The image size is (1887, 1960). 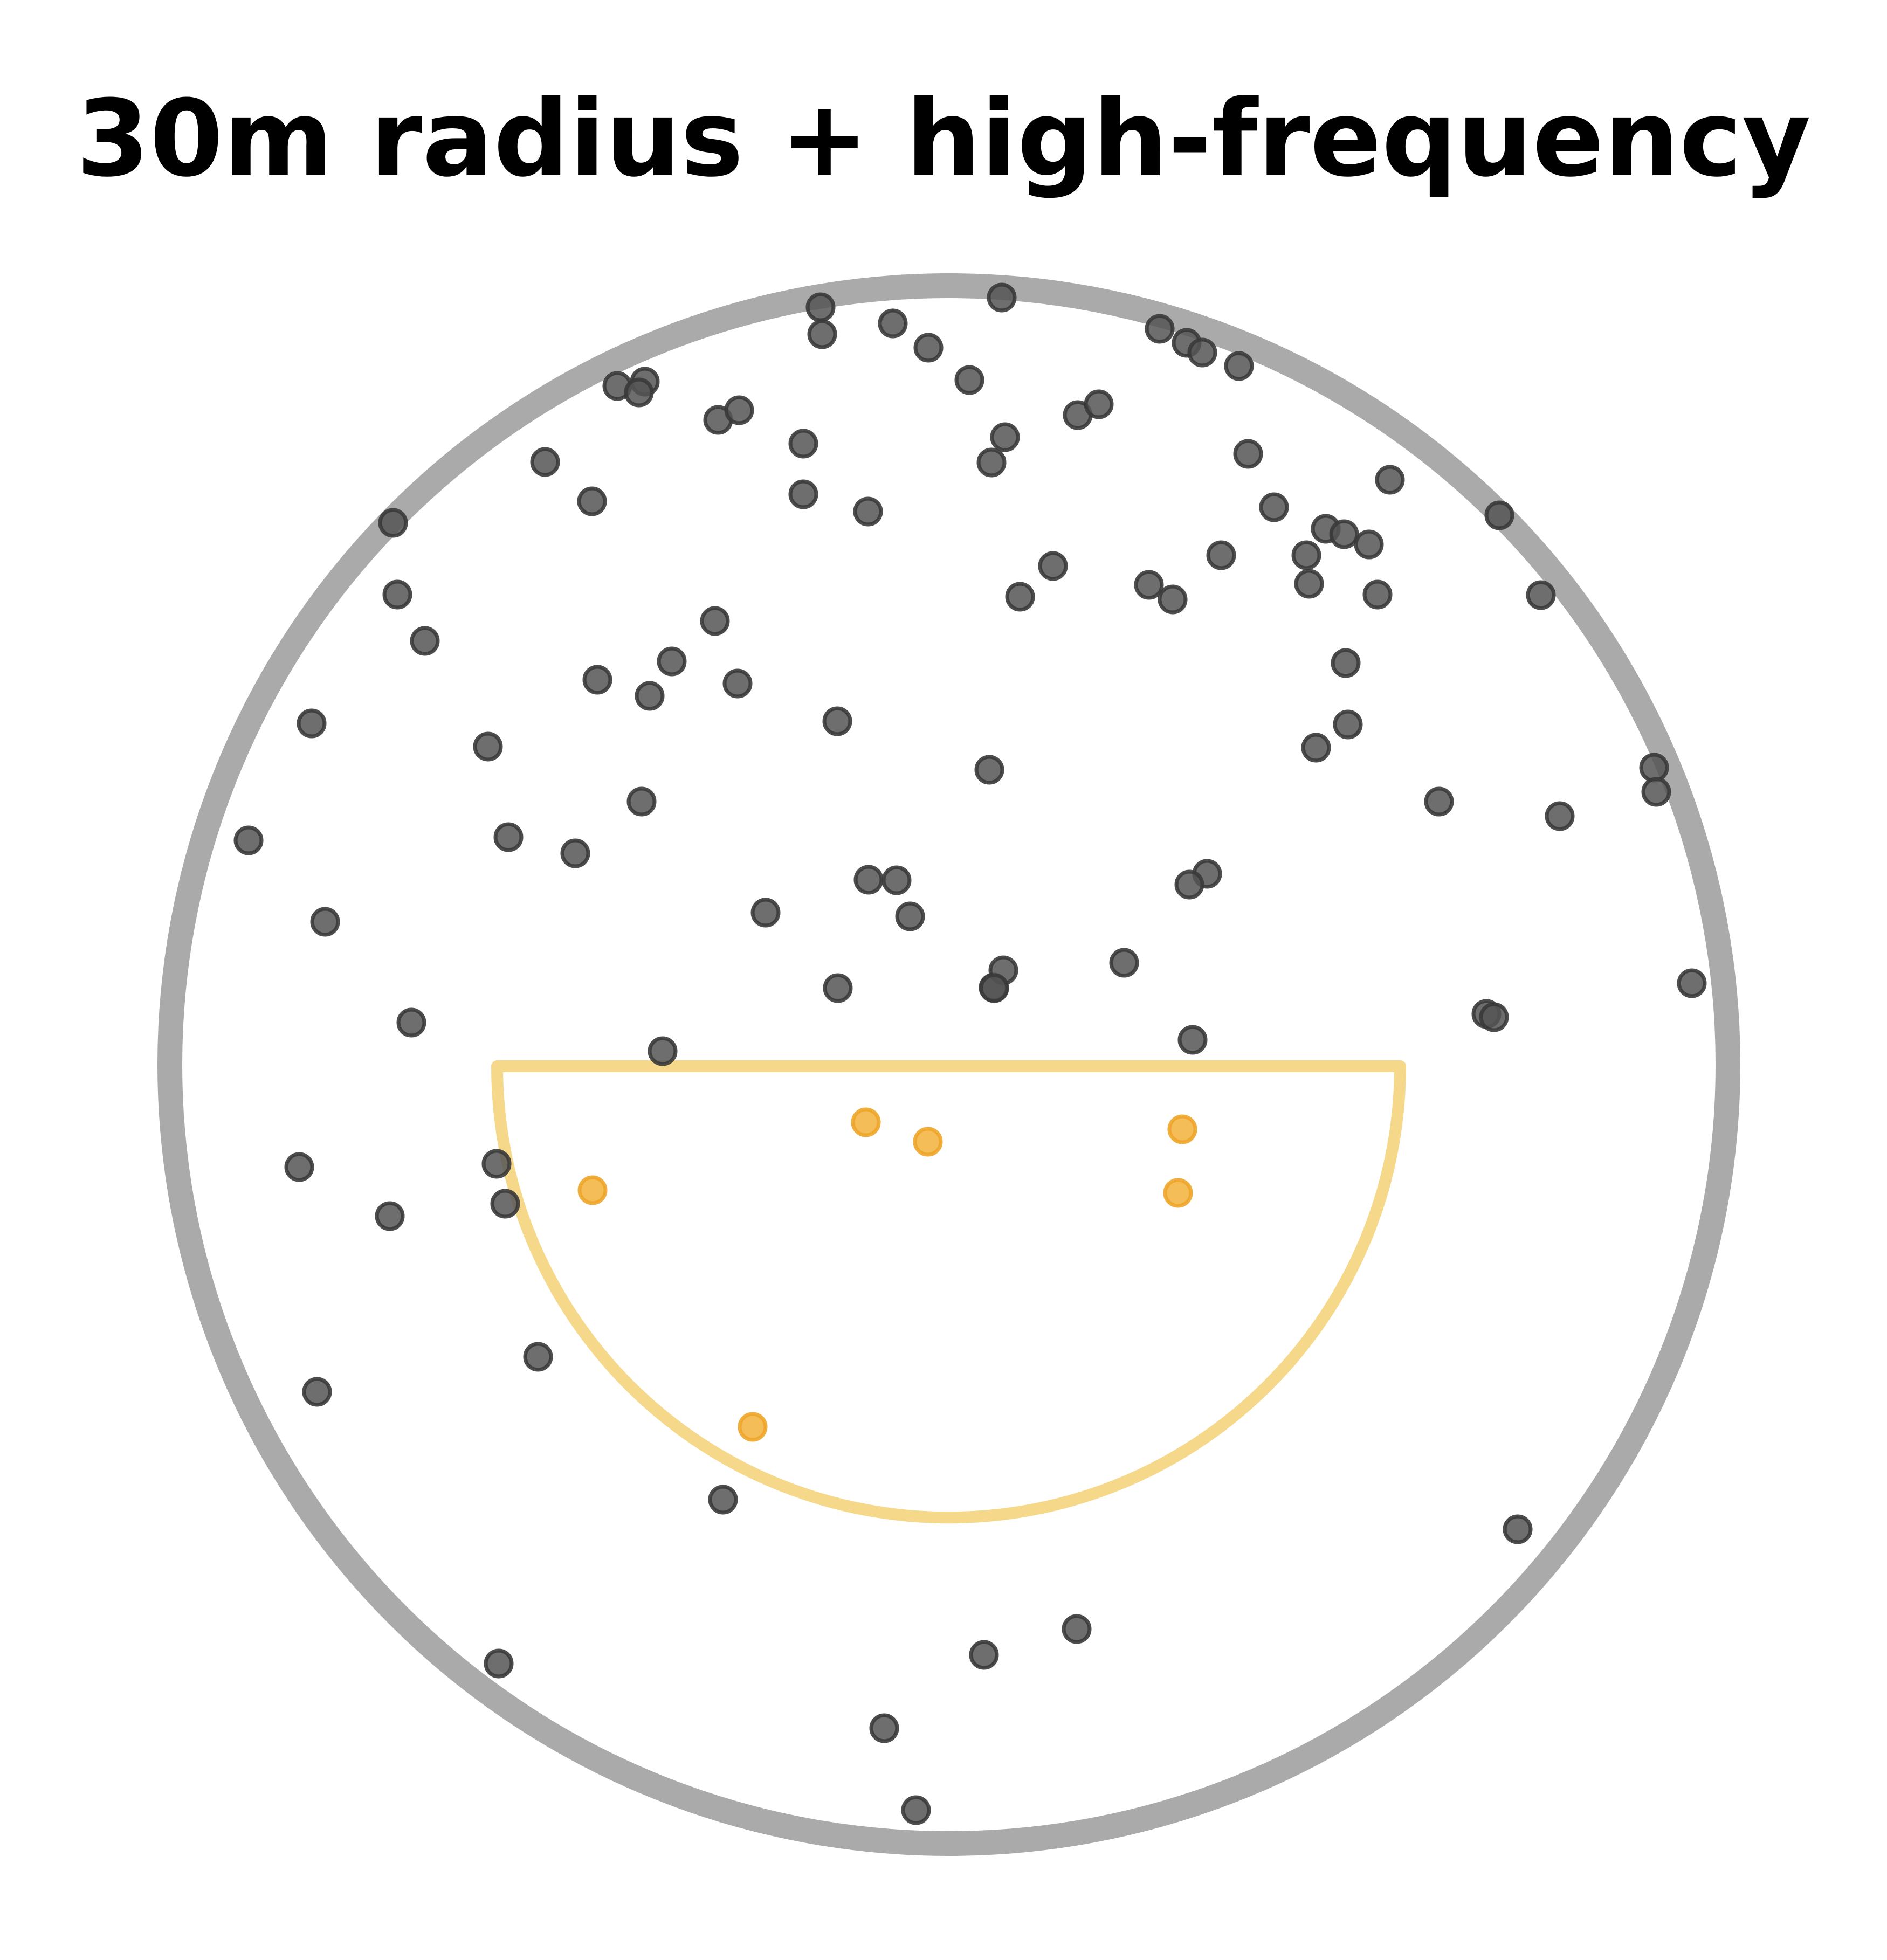 What do you see at coordinates (943, 140) in the screenshot?
I see `figure-title: 30m radius + high-frequency` at bounding box center [943, 140].